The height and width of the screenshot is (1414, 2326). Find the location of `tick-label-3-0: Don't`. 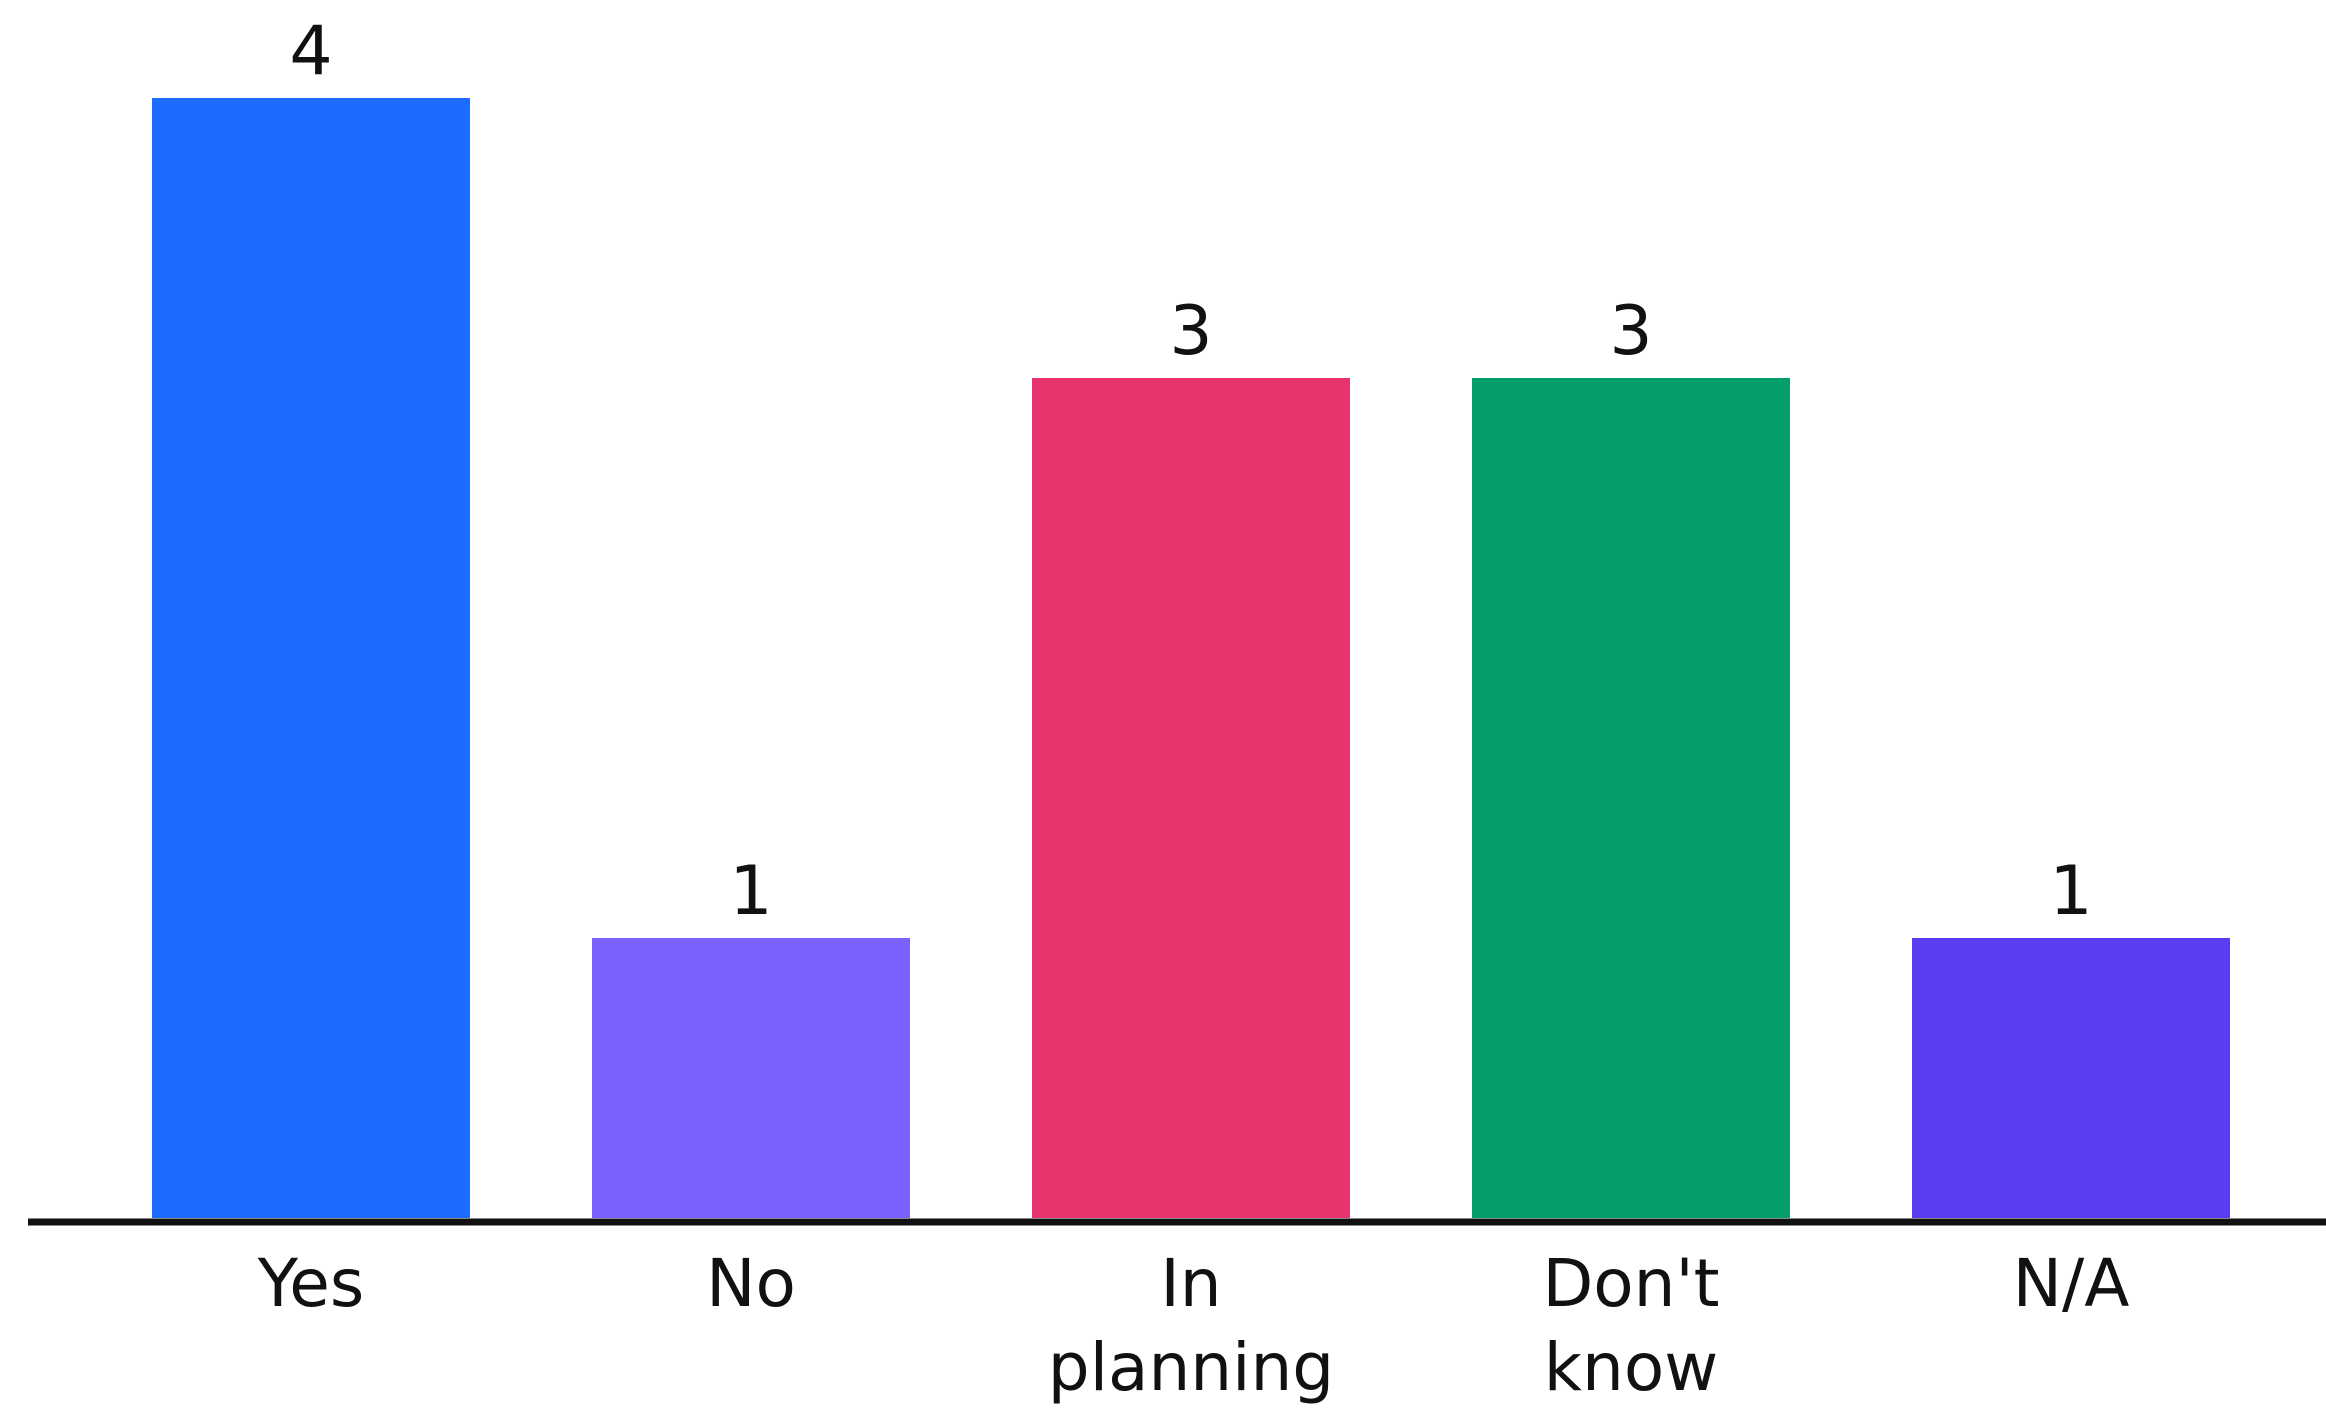

tick-label-3-0: Don't is located at coordinates (1630, 1283).